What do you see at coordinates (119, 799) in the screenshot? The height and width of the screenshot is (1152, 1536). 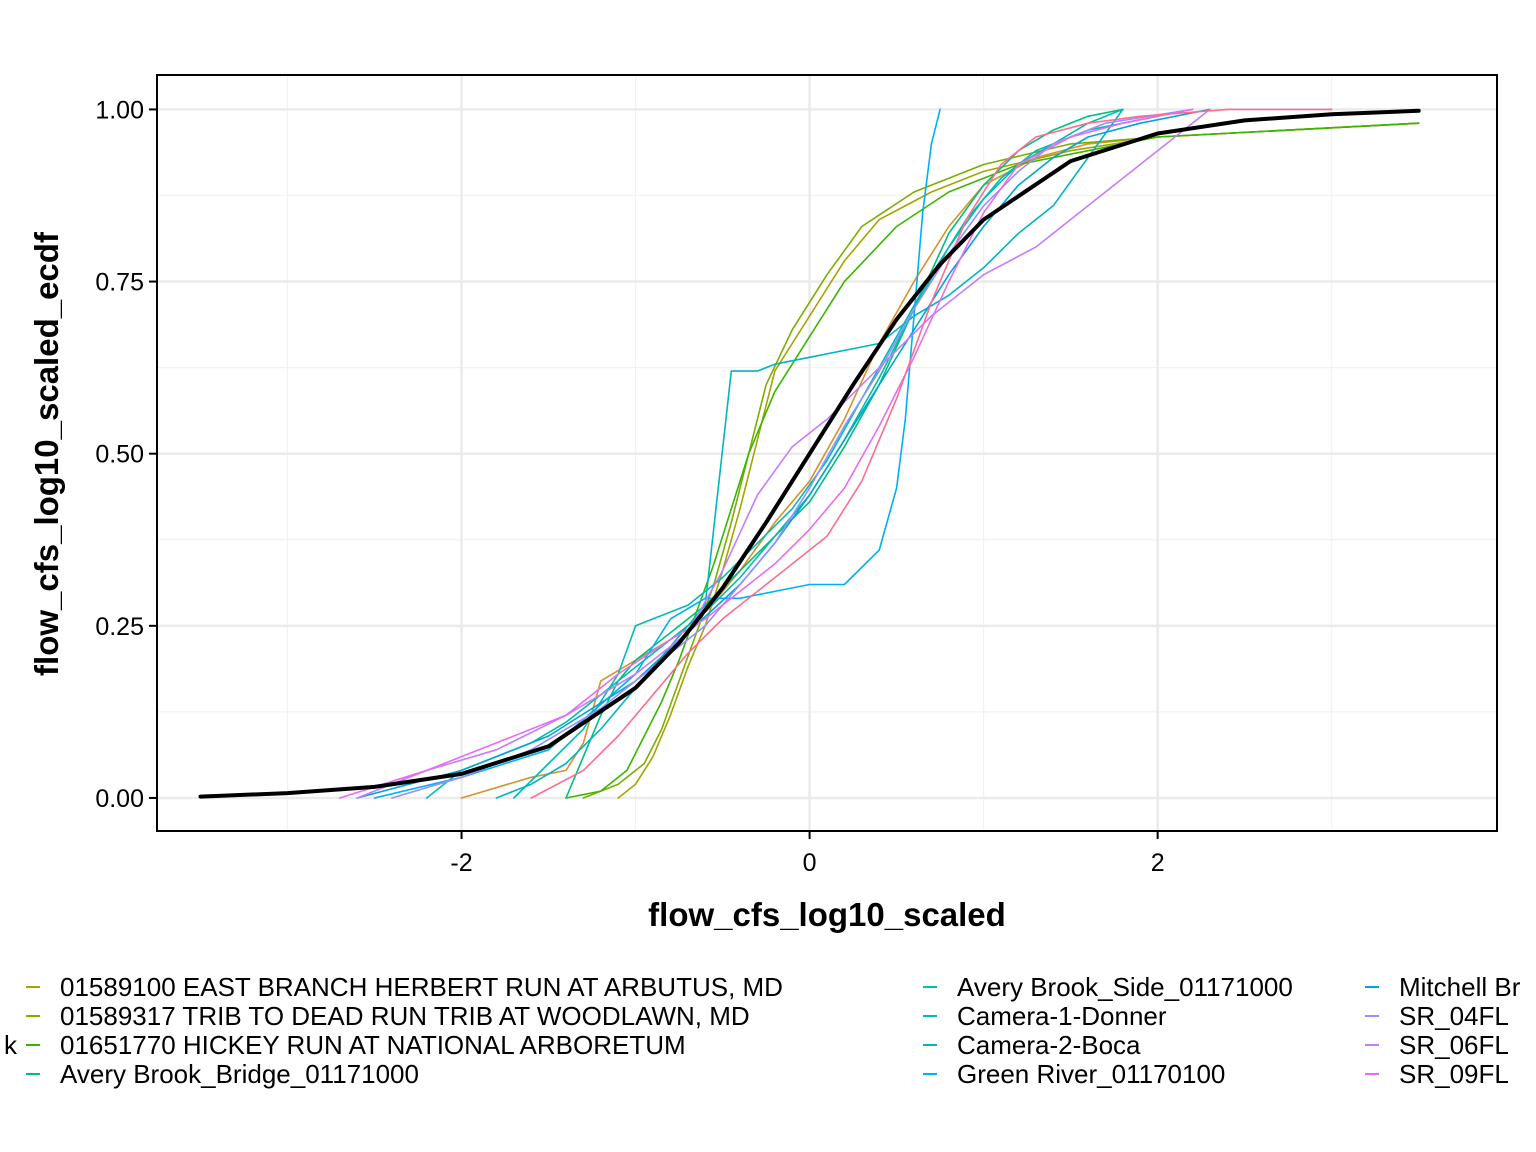 I see `y-tick-label: 0.00` at bounding box center [119, 799].